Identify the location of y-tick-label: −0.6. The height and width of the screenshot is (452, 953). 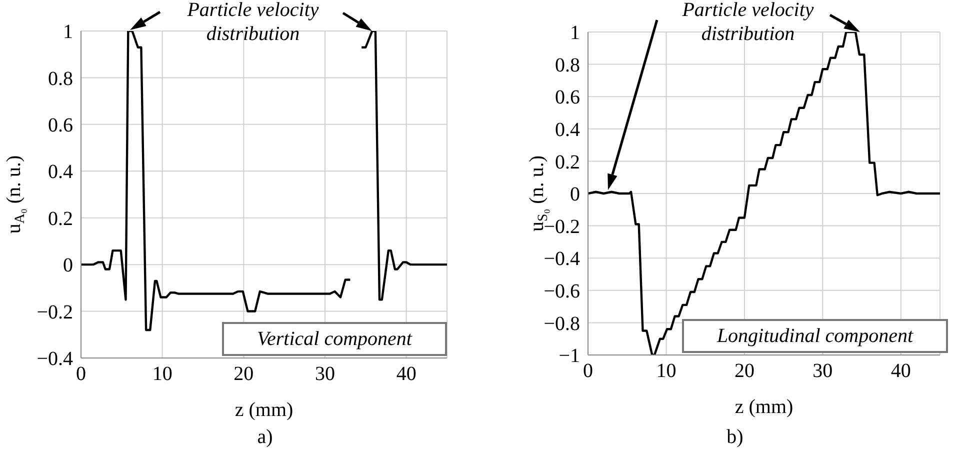
(562, 291).